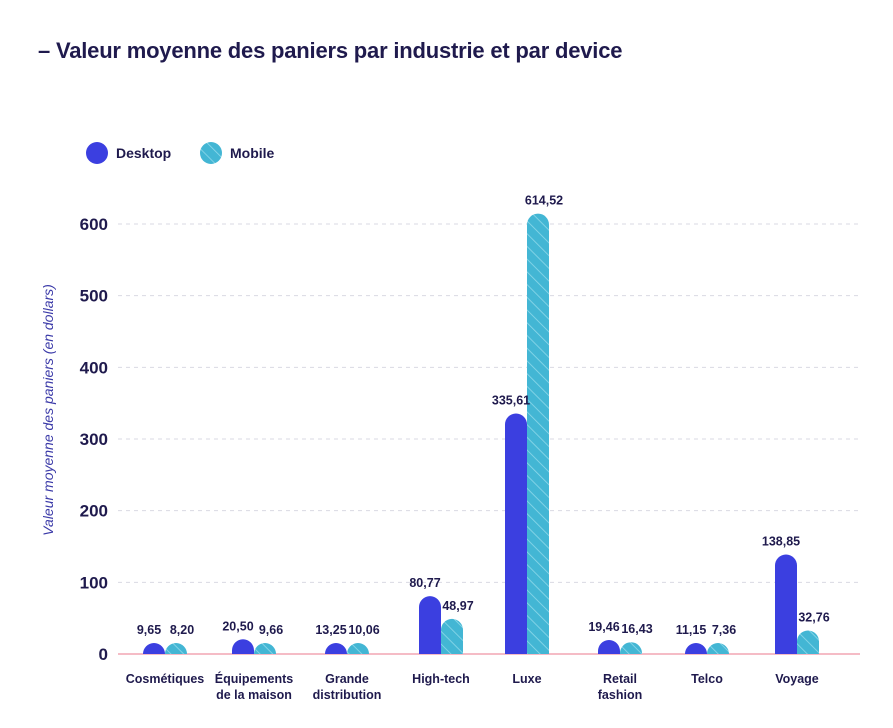 This screenshot has height=728, width=893. What do you see at coordinates (103, 654) in the screenshot?
I see `y-tick-label: 0` at bounding box center [103, 654].